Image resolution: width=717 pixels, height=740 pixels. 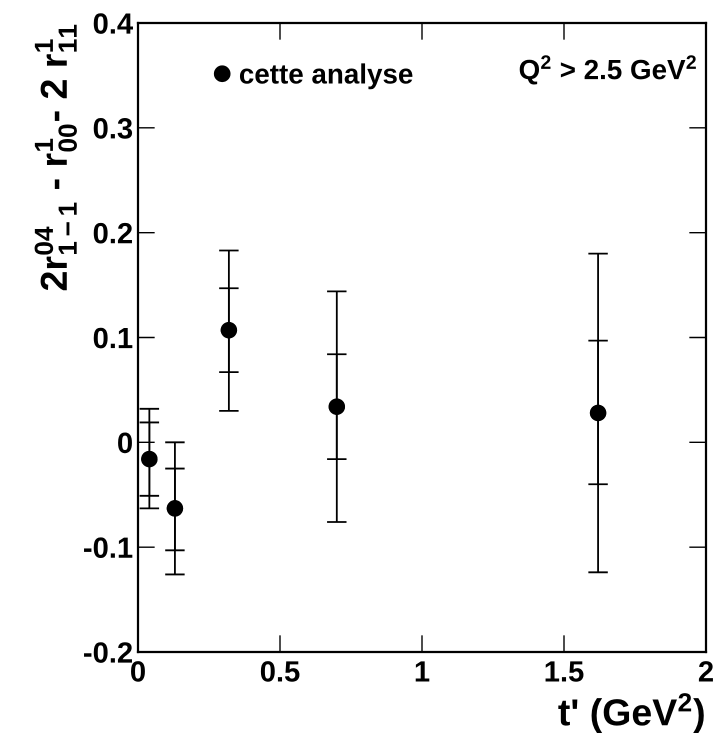 I want to click on y-tick-label: 0.2, so click(x=113, y=233).